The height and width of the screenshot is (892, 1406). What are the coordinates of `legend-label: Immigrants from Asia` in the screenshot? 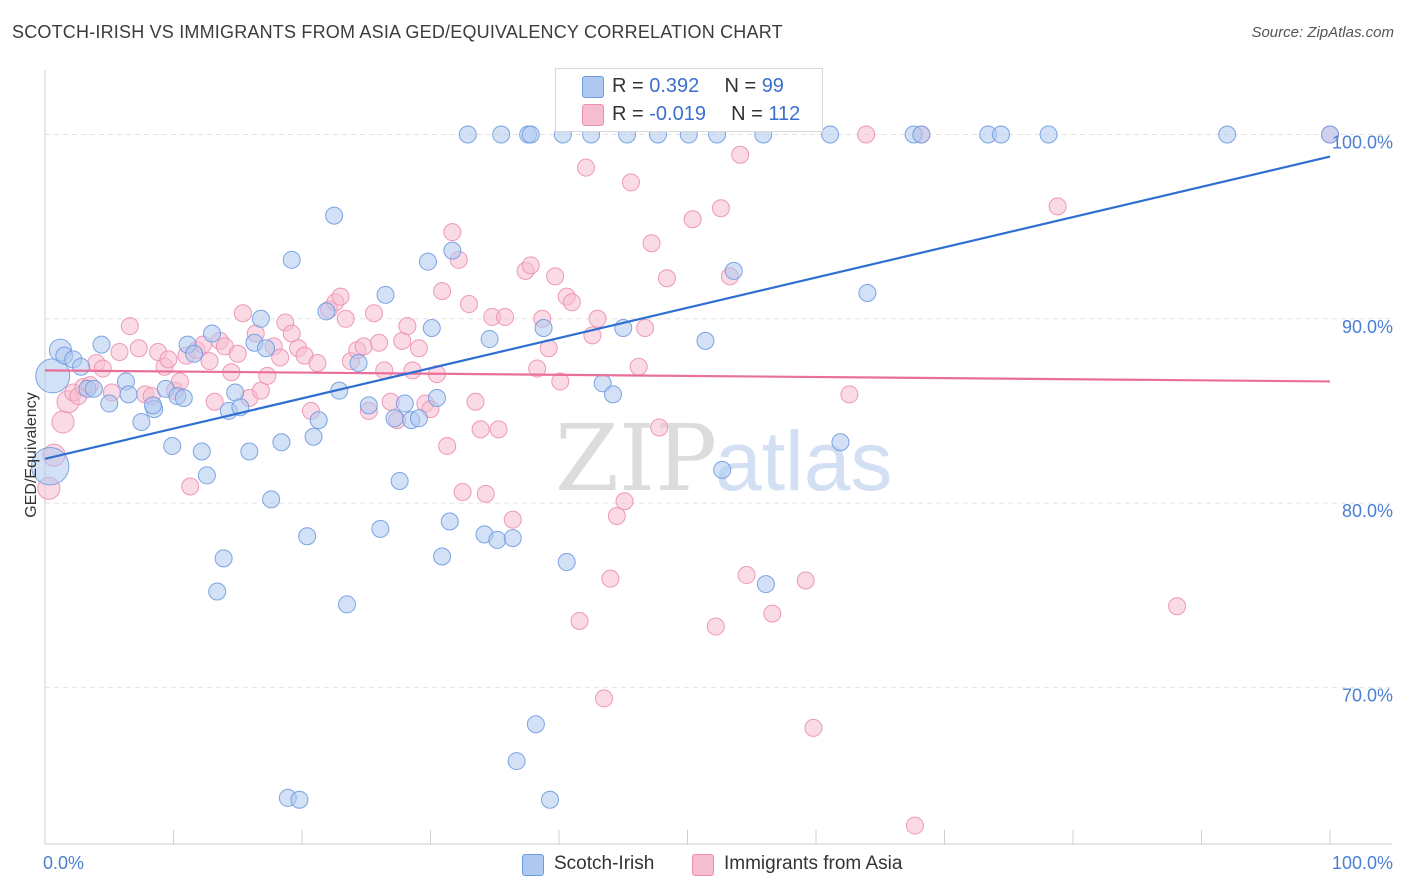 It's located at (813, 863).